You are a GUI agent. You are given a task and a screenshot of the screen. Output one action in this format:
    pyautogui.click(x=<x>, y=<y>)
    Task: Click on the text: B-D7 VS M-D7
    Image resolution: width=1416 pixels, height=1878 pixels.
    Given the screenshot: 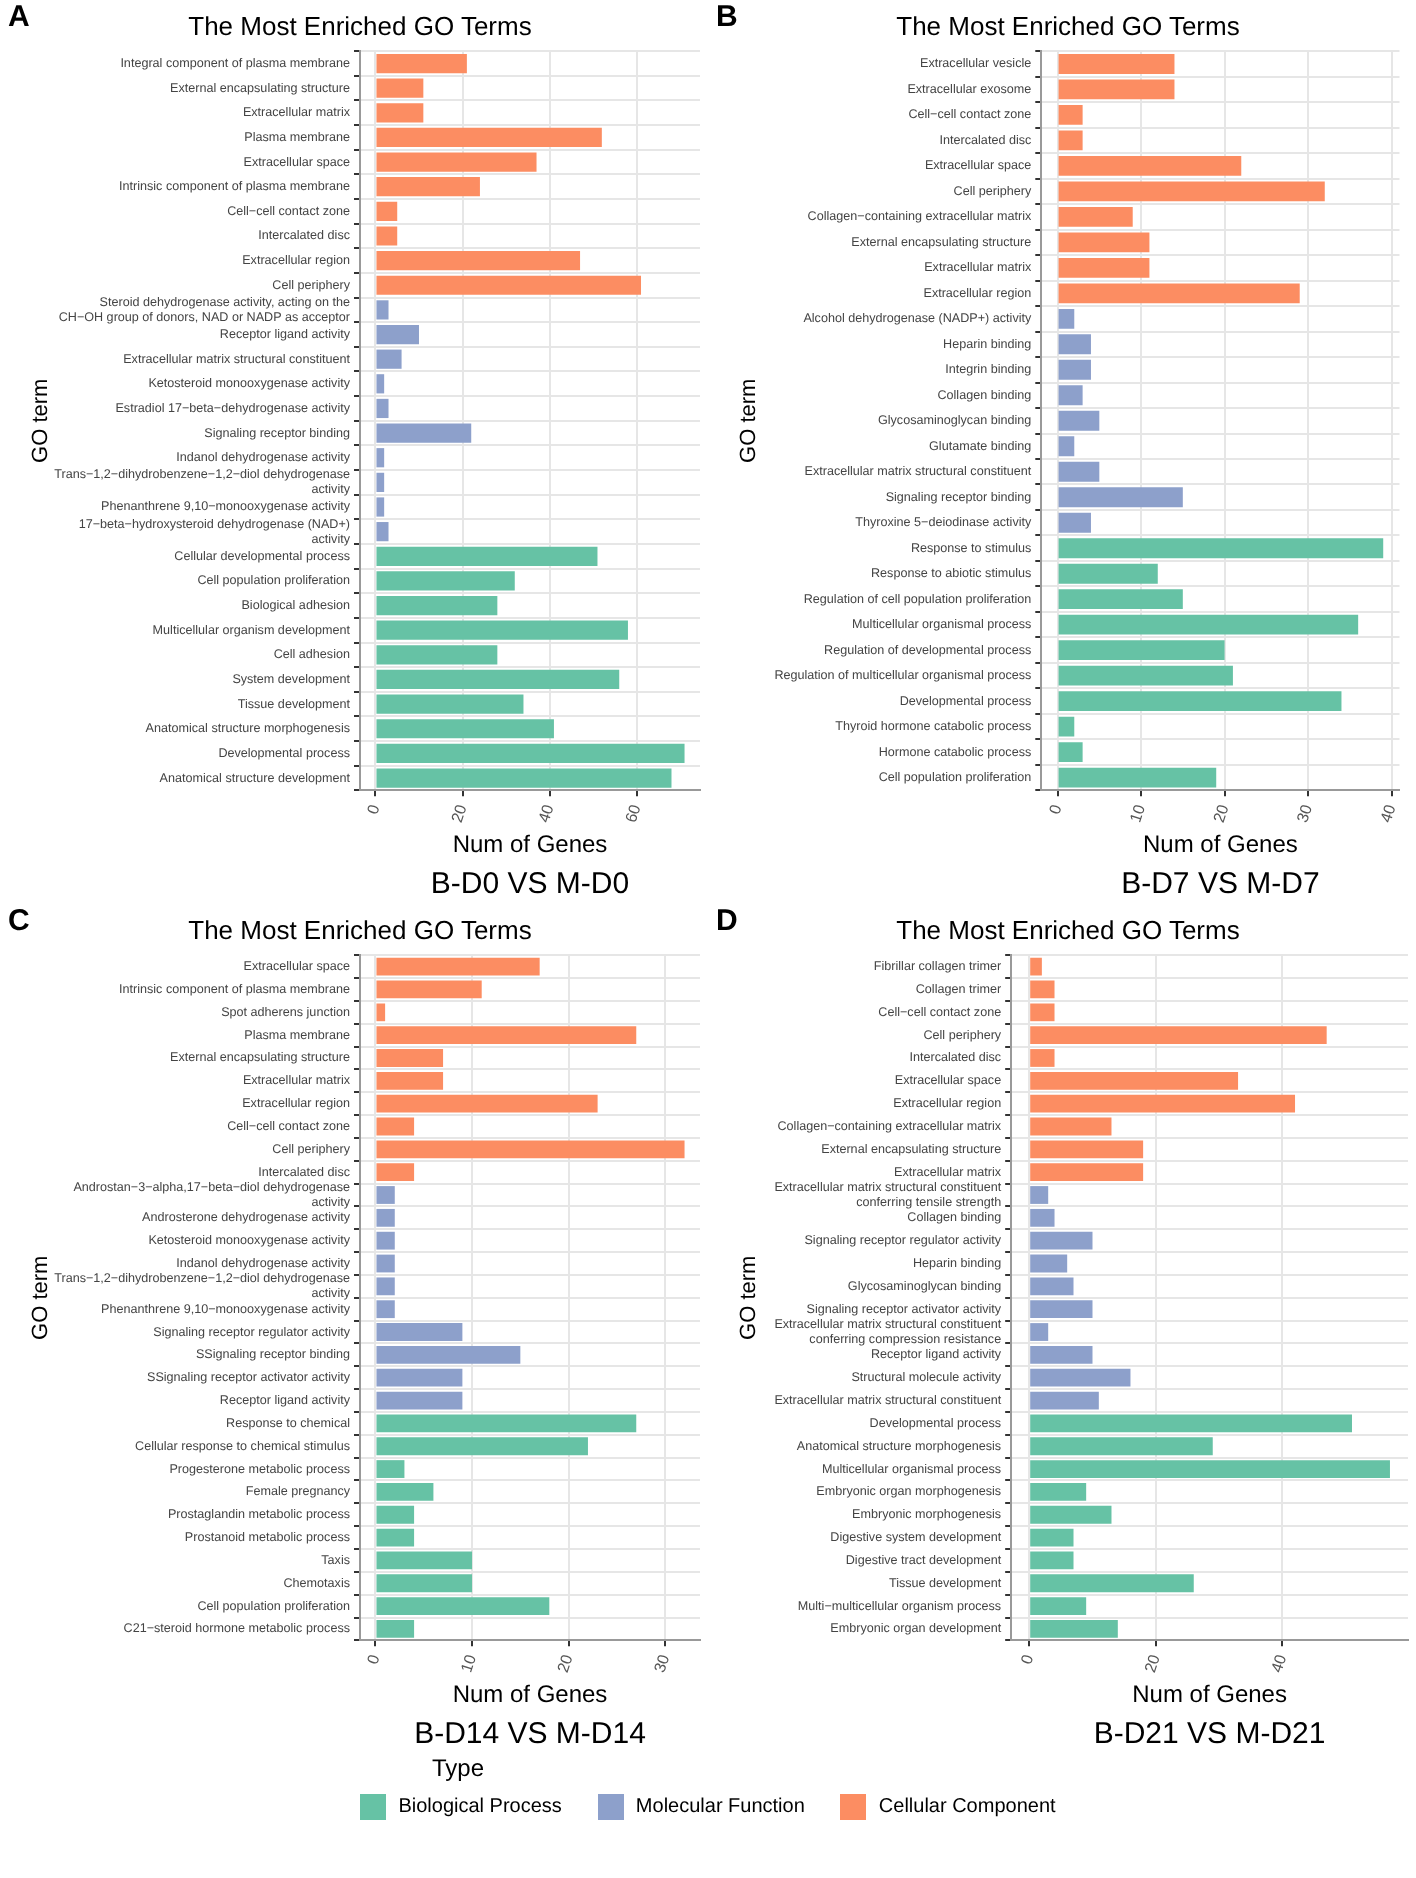 What is the action you would take?
    pyautogui.click(x=1220, y=884)
    